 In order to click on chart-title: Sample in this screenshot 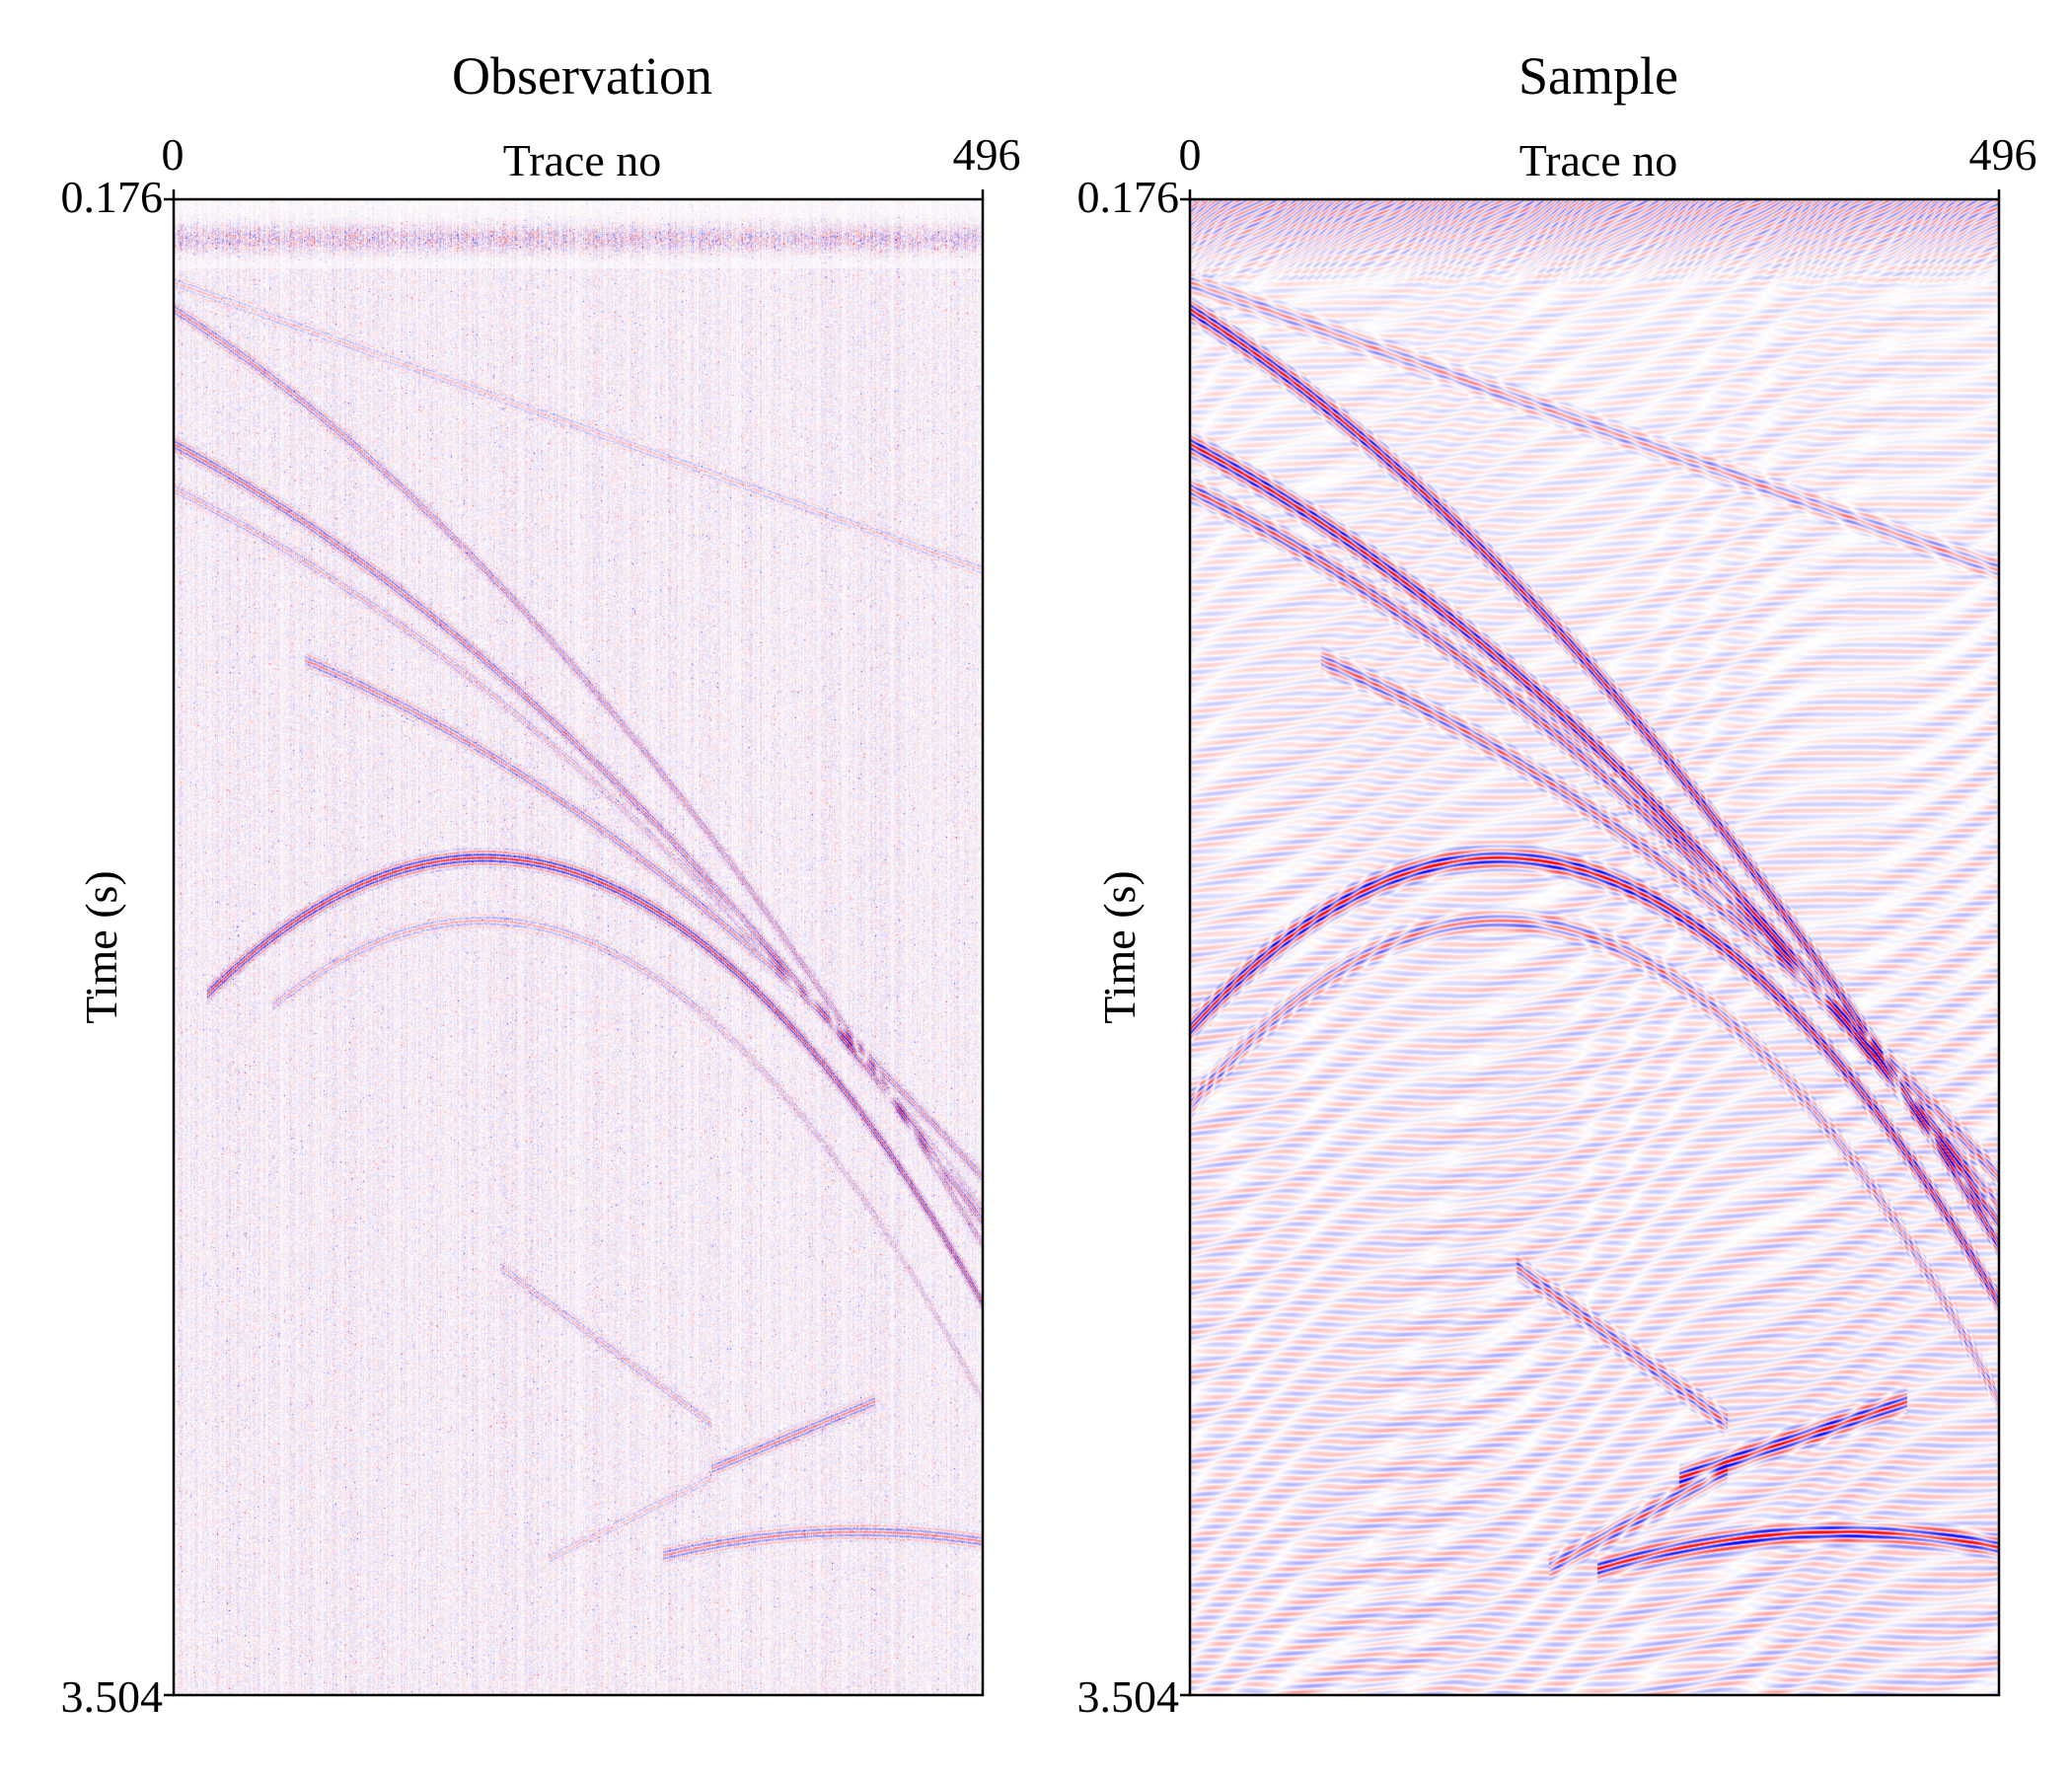, I will do `click(1598, 76)`.